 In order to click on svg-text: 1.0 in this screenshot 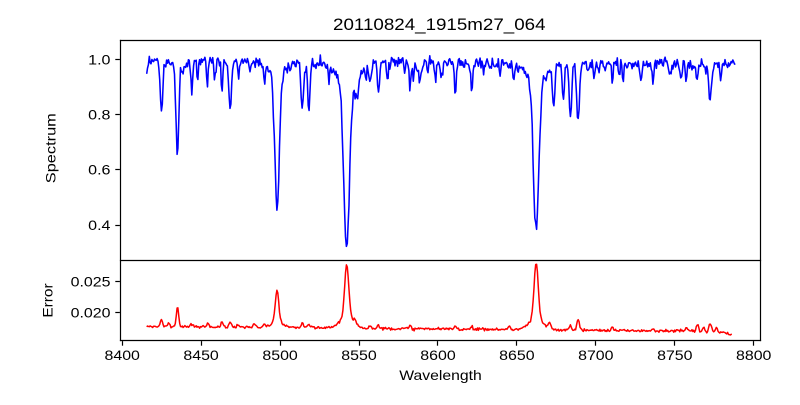, I will do `click(99, 59)`.